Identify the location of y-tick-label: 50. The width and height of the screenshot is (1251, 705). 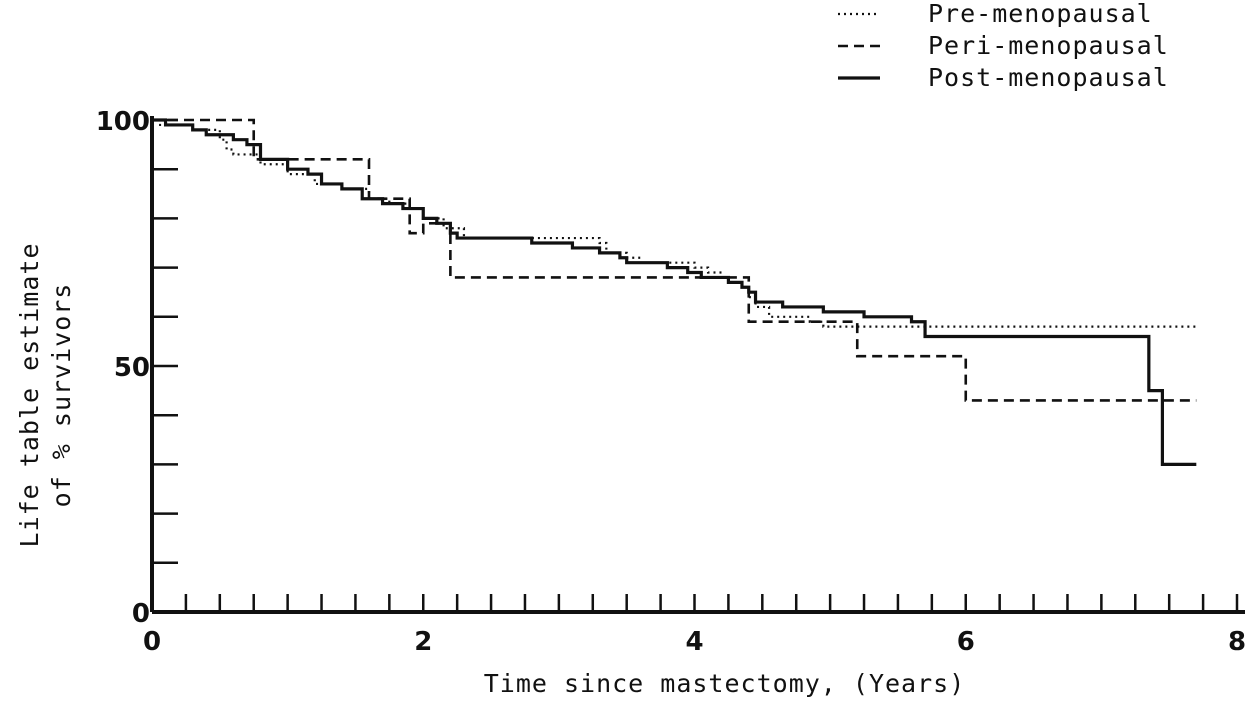
(132, 368).